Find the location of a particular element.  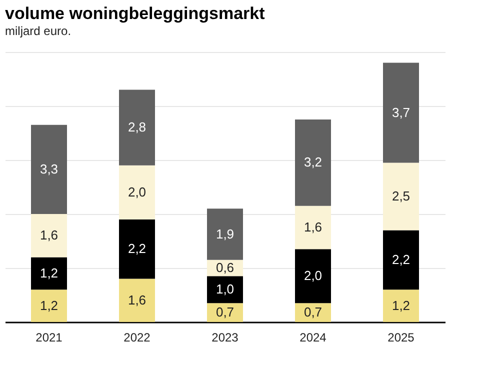

data-label: 2,8 is located at coordinates (137, 127).